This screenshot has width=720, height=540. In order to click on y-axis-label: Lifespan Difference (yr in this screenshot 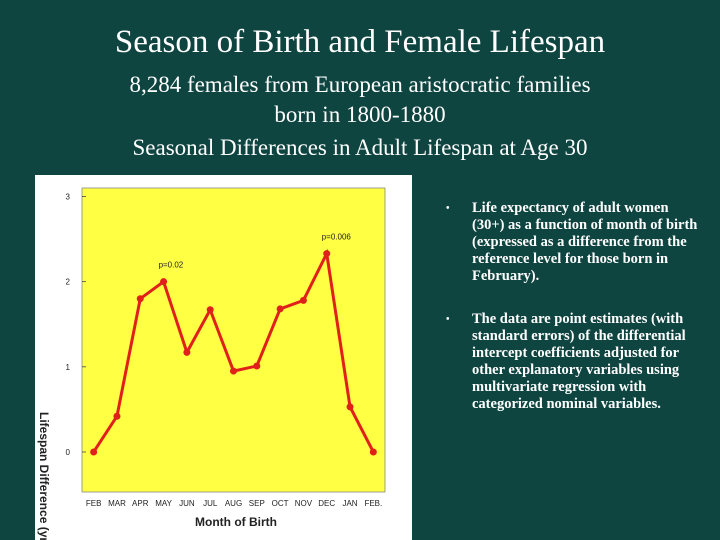, I will do `click(44, 476)`.